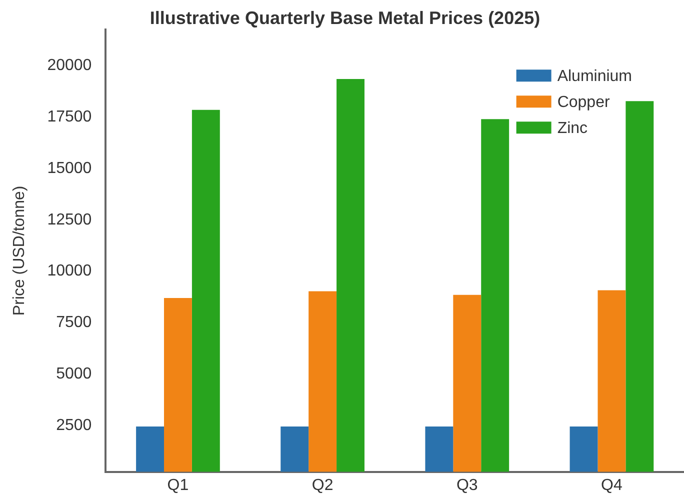 This screenshot has width=684, height=499. I want to click on legend-label: Aluminium, so click(594, 77).